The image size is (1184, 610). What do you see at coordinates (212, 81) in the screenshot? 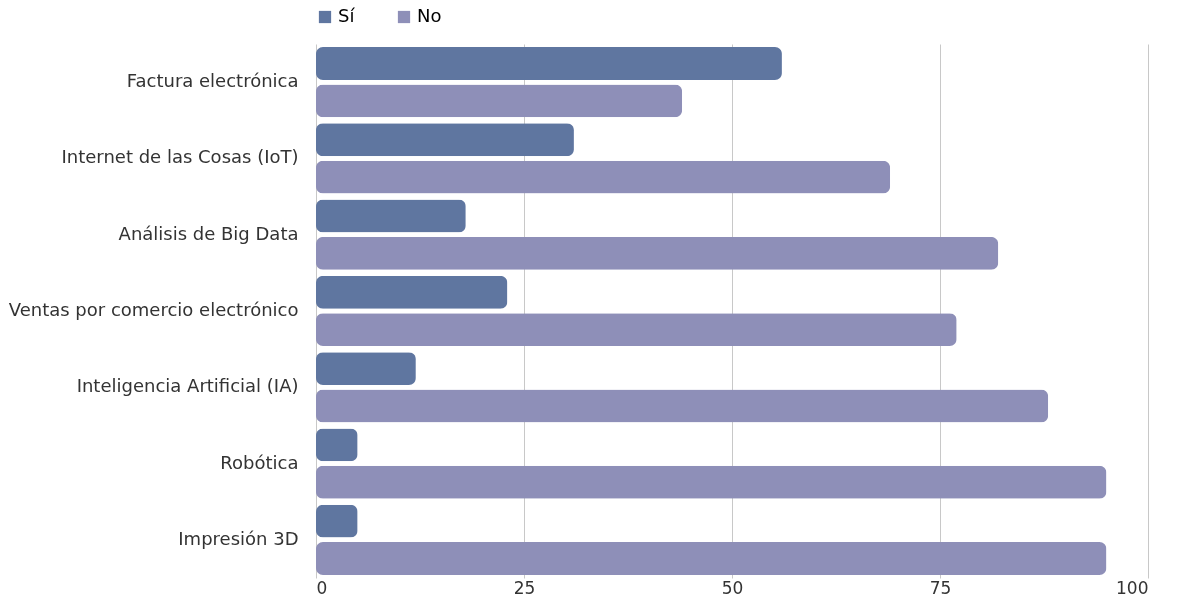
I see `y-tick-label: Factura electrónica` at bounding box center [212, 81].